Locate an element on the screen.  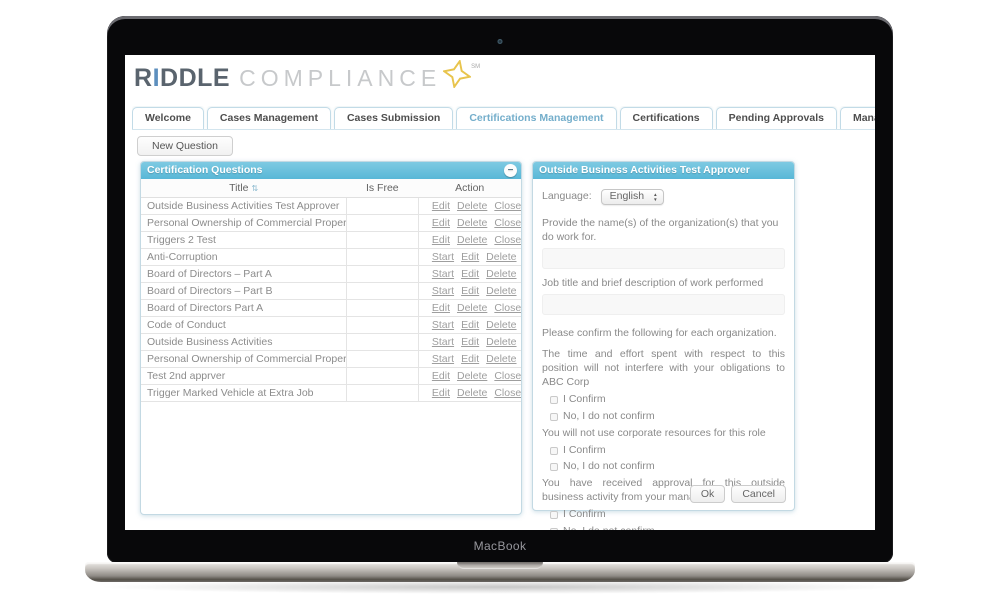
panel-title: Certification Questions is located at coordinates (205, 170).